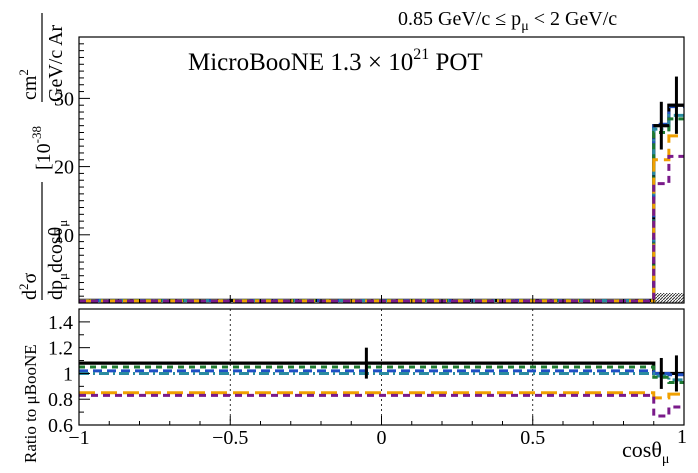  I want to click on ylabel-unit-num: cm2, so click(28, 84).